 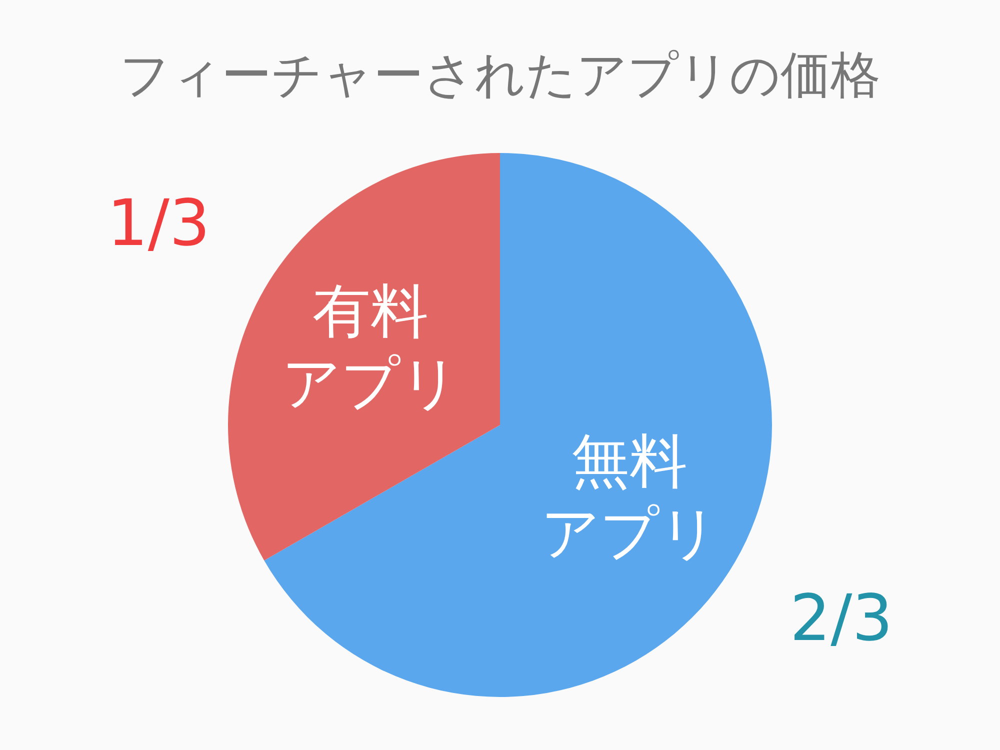 What do you see at coordinates (158, 223) in the screenshot?
I see `data-label: 1/3` at bounding box center [158, 223].